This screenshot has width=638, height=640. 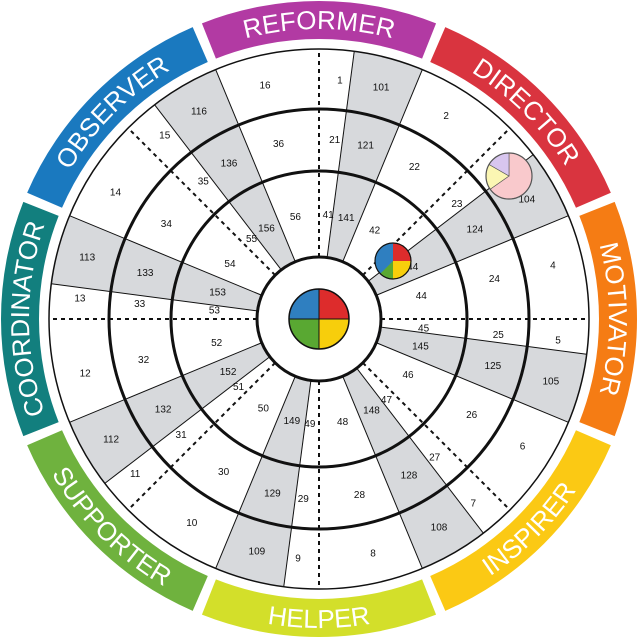 I want to click on middle-ring-number: 35, so click(x=204, y=182).